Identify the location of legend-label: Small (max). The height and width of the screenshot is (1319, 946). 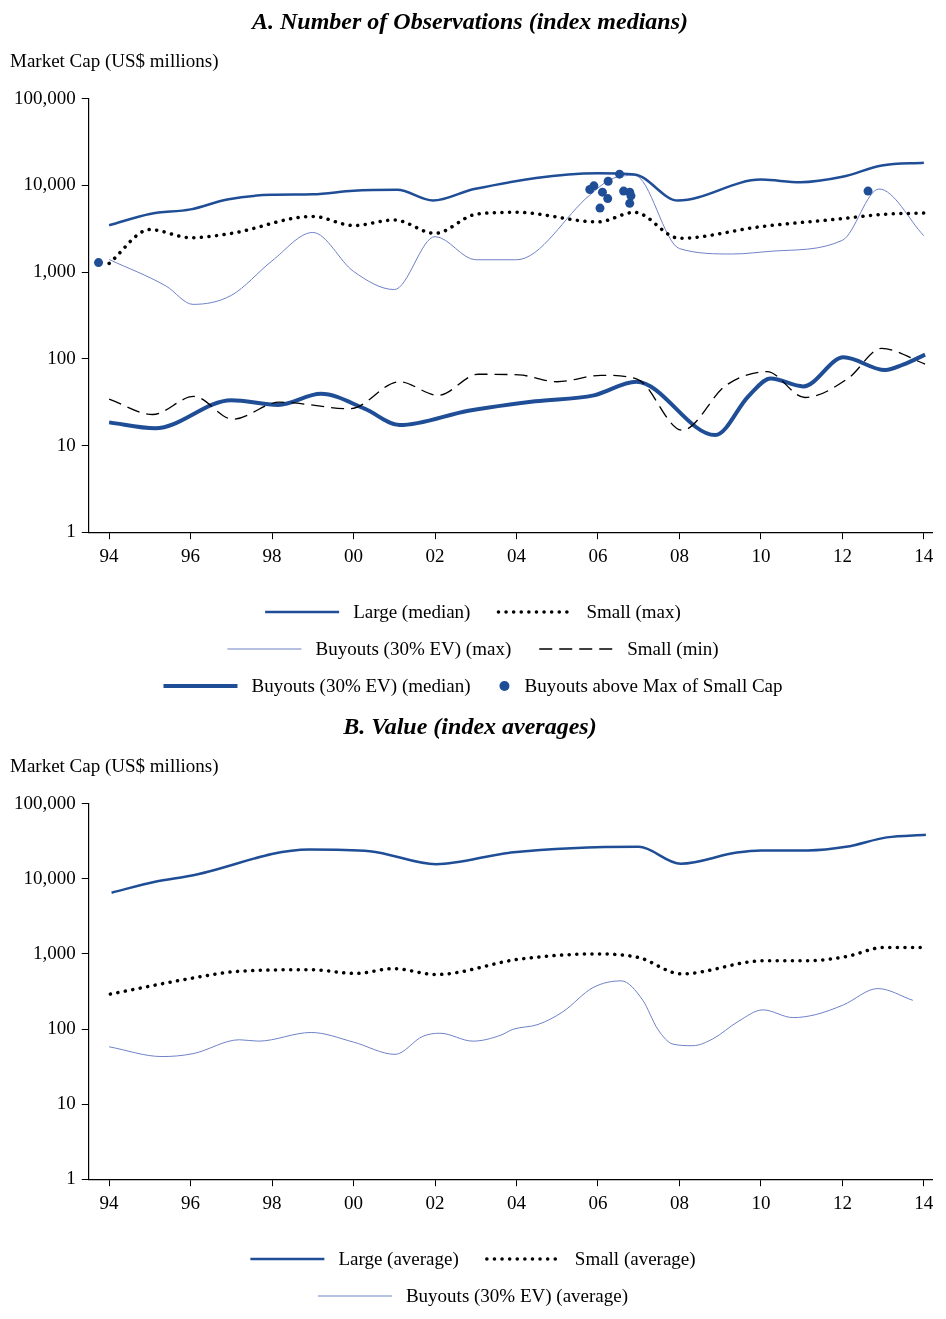
(633, 611).